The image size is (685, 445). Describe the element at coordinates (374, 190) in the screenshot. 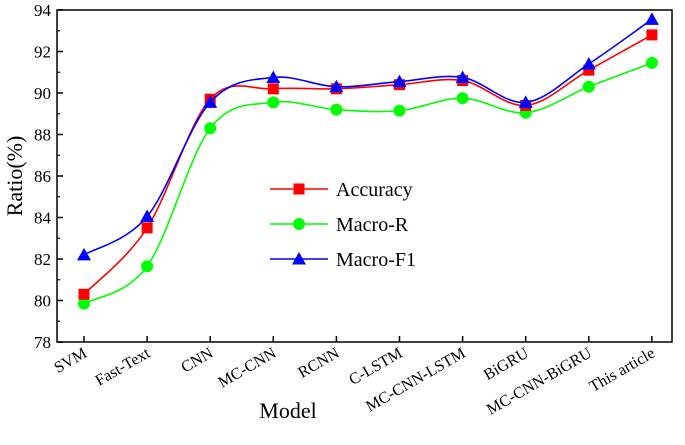

I see `legend-label: Accuracy` at that location.